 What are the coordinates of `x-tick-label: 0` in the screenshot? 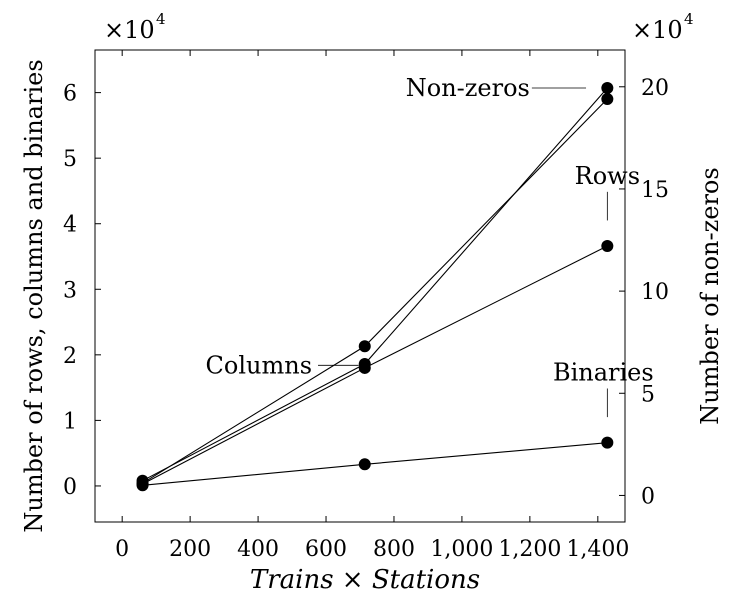 It's located at (122, 549).